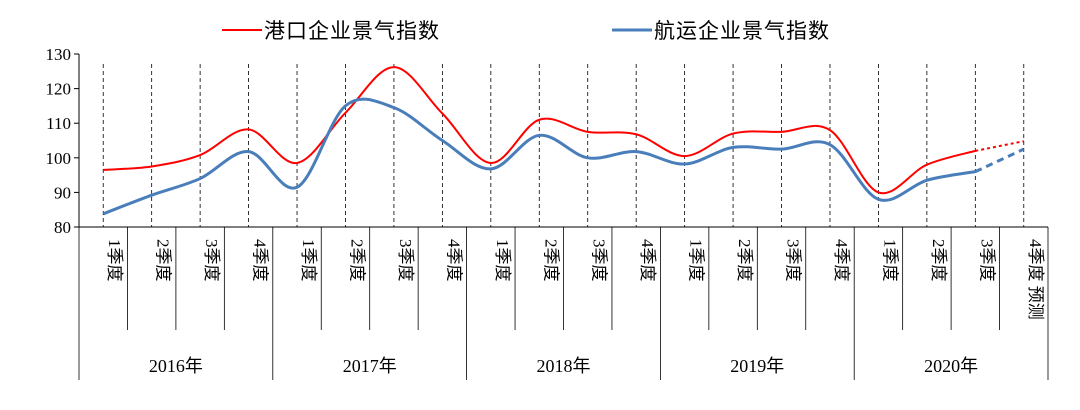 The height and width of the screenshot is (410, 1080). I want to click on y-tick-label: 120, so click(59, 89).